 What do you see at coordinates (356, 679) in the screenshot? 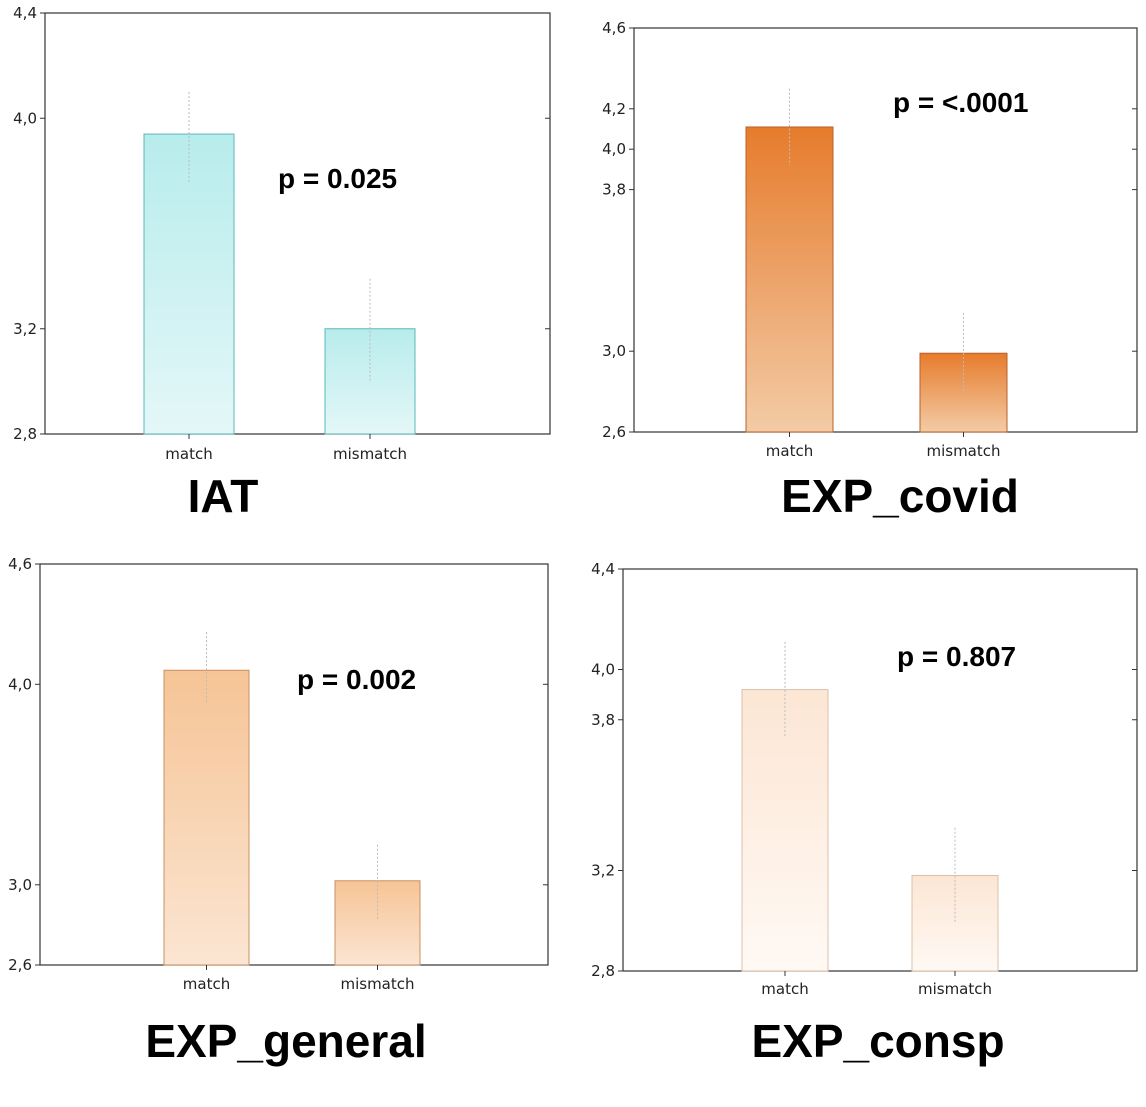
I see `p-value-annotation: p = 0.002` at bounding box center [356, 679].